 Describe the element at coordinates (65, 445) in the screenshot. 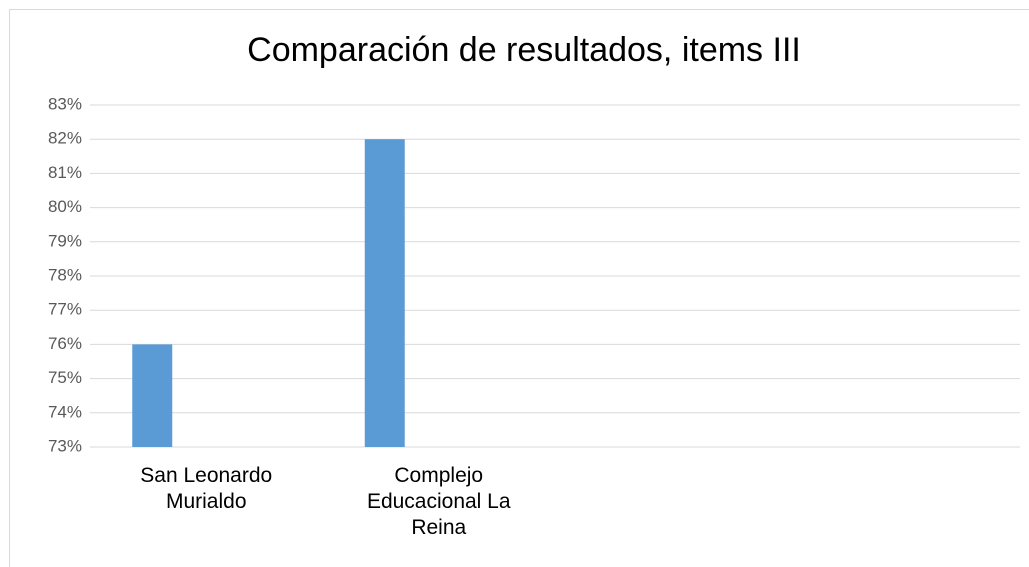

I see `y-tick-label: 73%` at that location.